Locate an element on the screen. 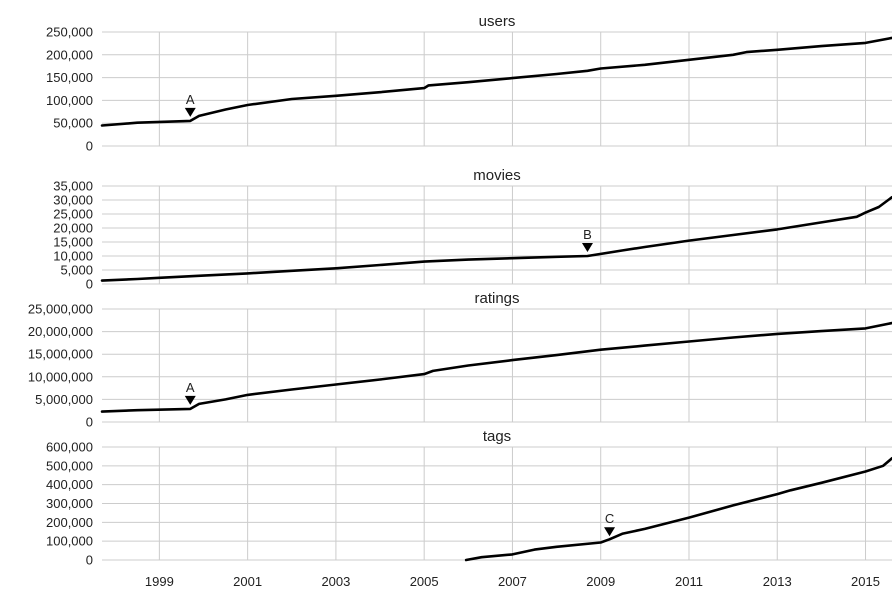 This screenshot has height=590, width=892. panel-title: movies is located at coordinates (497, 175).